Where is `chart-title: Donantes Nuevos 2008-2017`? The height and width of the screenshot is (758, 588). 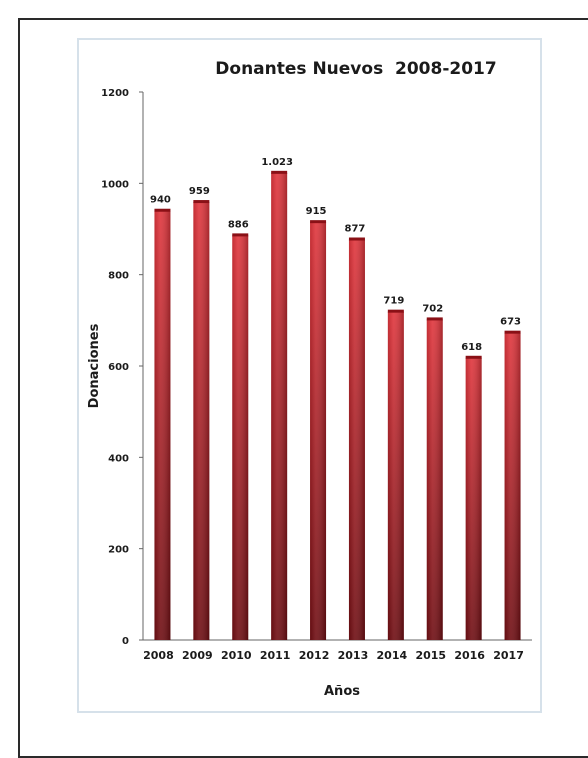
chart-title: Donantes Nuevos 2008-2017 is located at coordinates (355, 69).